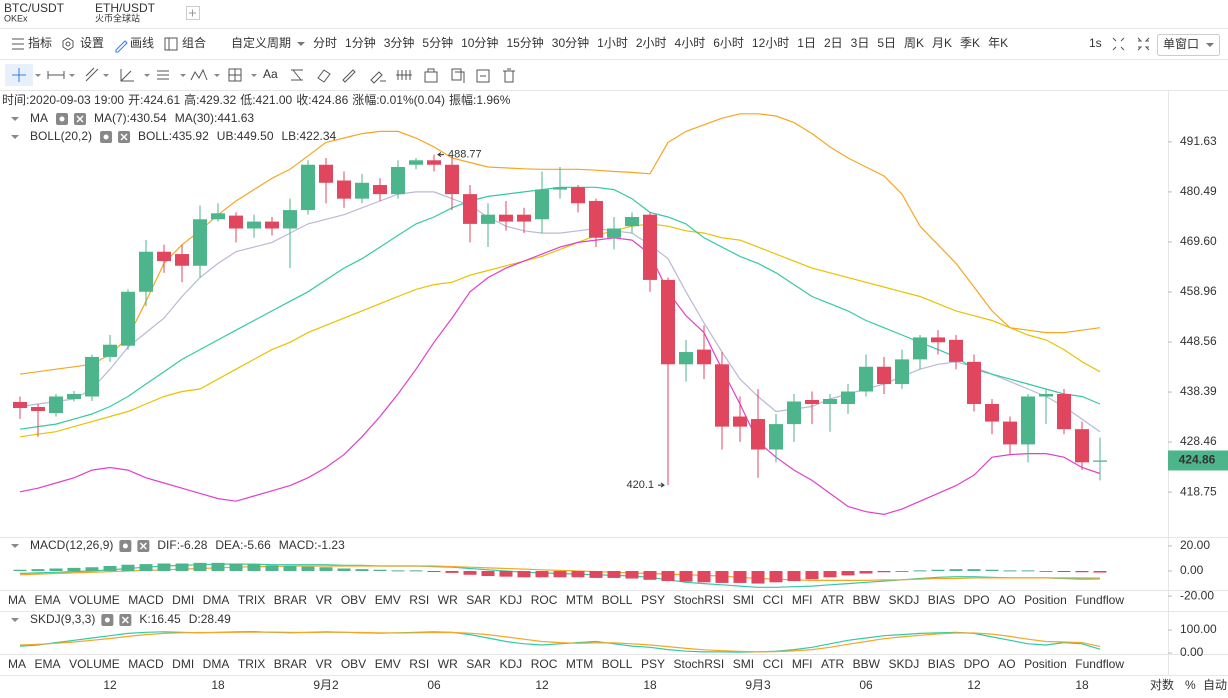  What do you see at coordinates (942, 43) in the screenshot?
I see `period-option: 月K` at bounding box center [942, 43].